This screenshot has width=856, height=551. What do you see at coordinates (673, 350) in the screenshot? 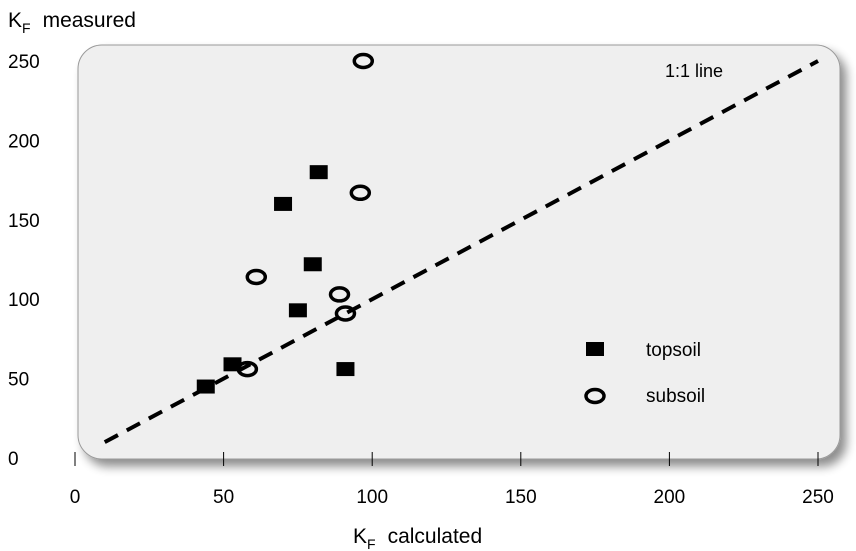
I see `legend-label-topsoil: topsoil` at bounding box center [673, 350].